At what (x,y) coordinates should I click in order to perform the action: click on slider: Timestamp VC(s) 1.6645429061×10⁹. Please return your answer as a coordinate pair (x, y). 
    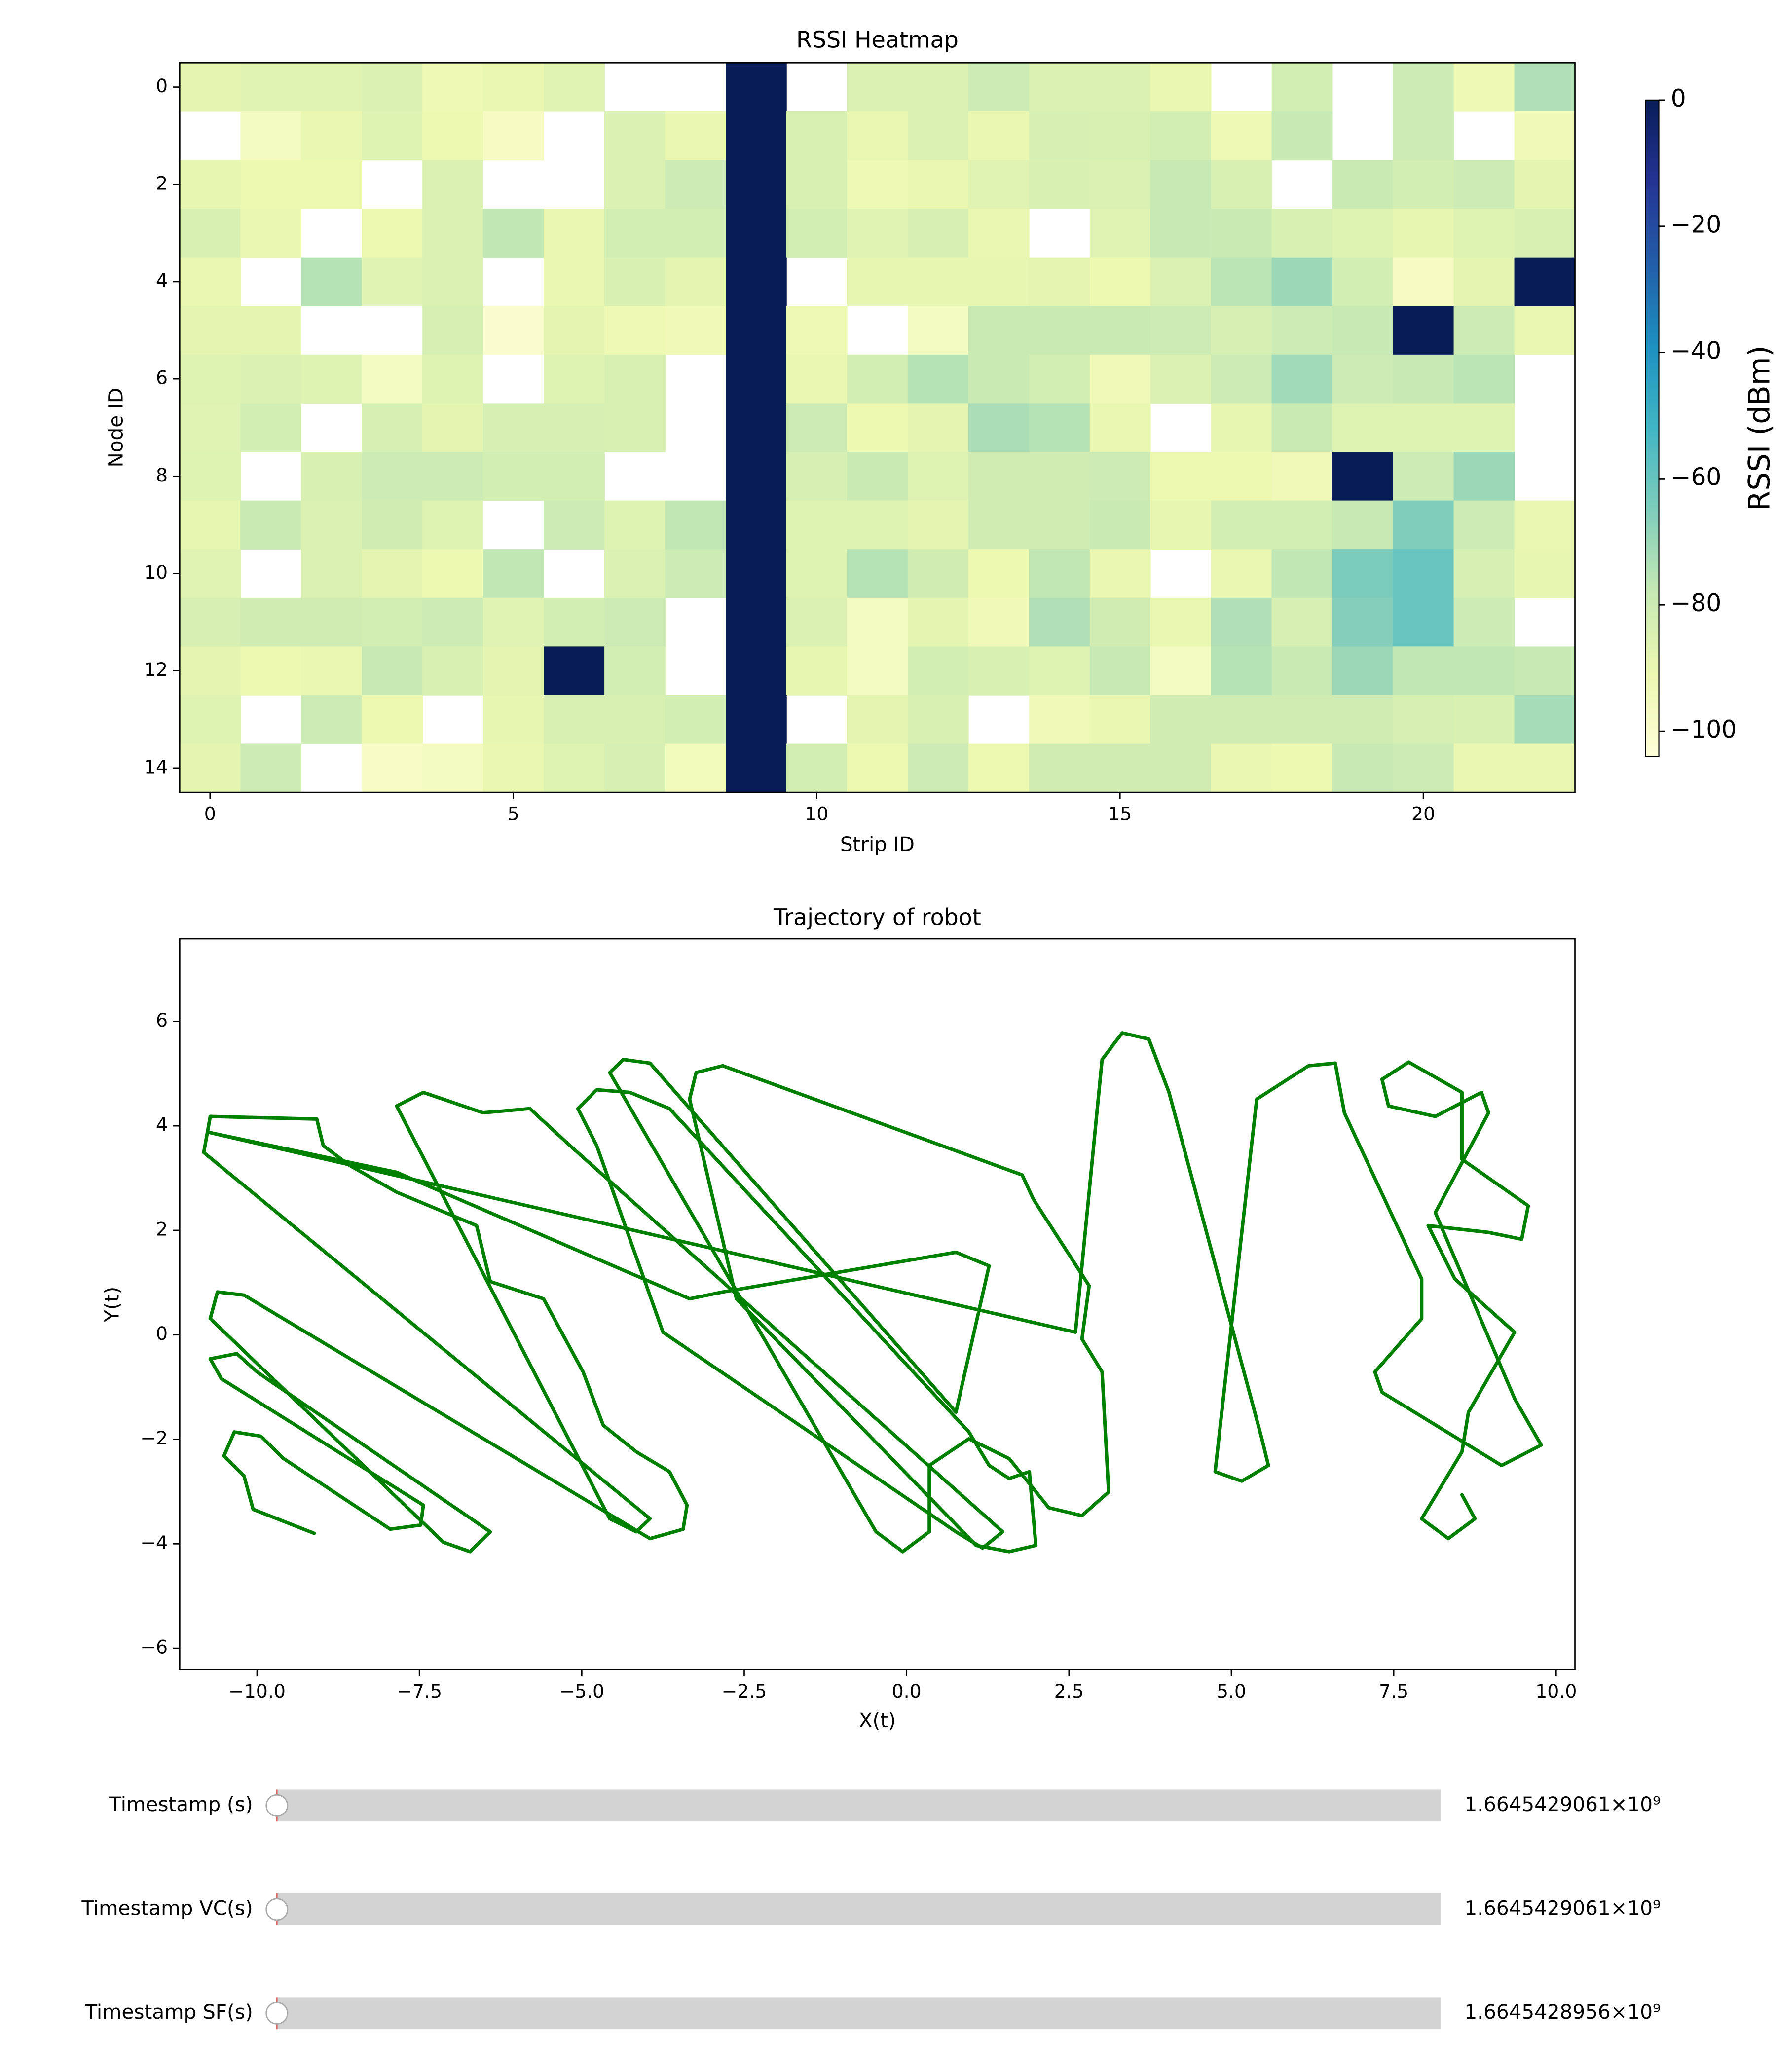
    Looking at the image, I should click on (871, 1909).